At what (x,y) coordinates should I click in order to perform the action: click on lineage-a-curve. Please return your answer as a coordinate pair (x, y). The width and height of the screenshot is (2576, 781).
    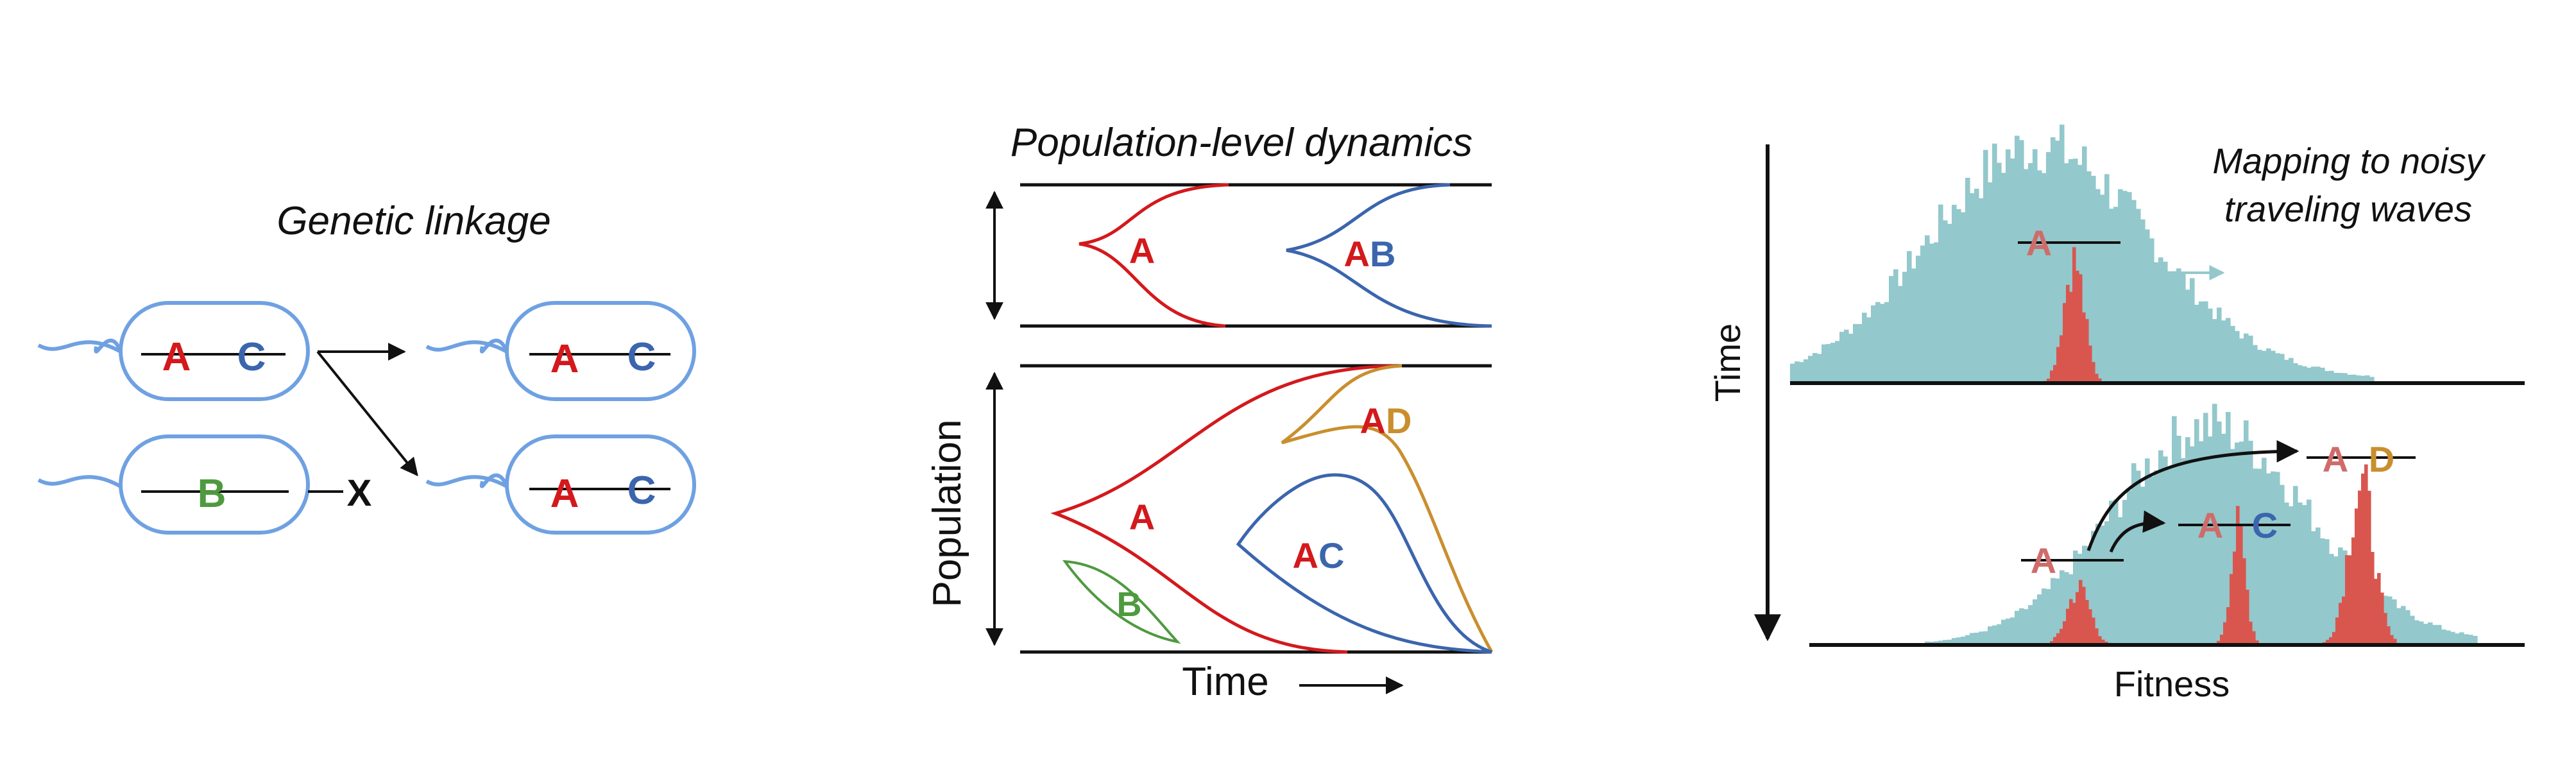
    Looking at the image, I should click on (1154, 255).